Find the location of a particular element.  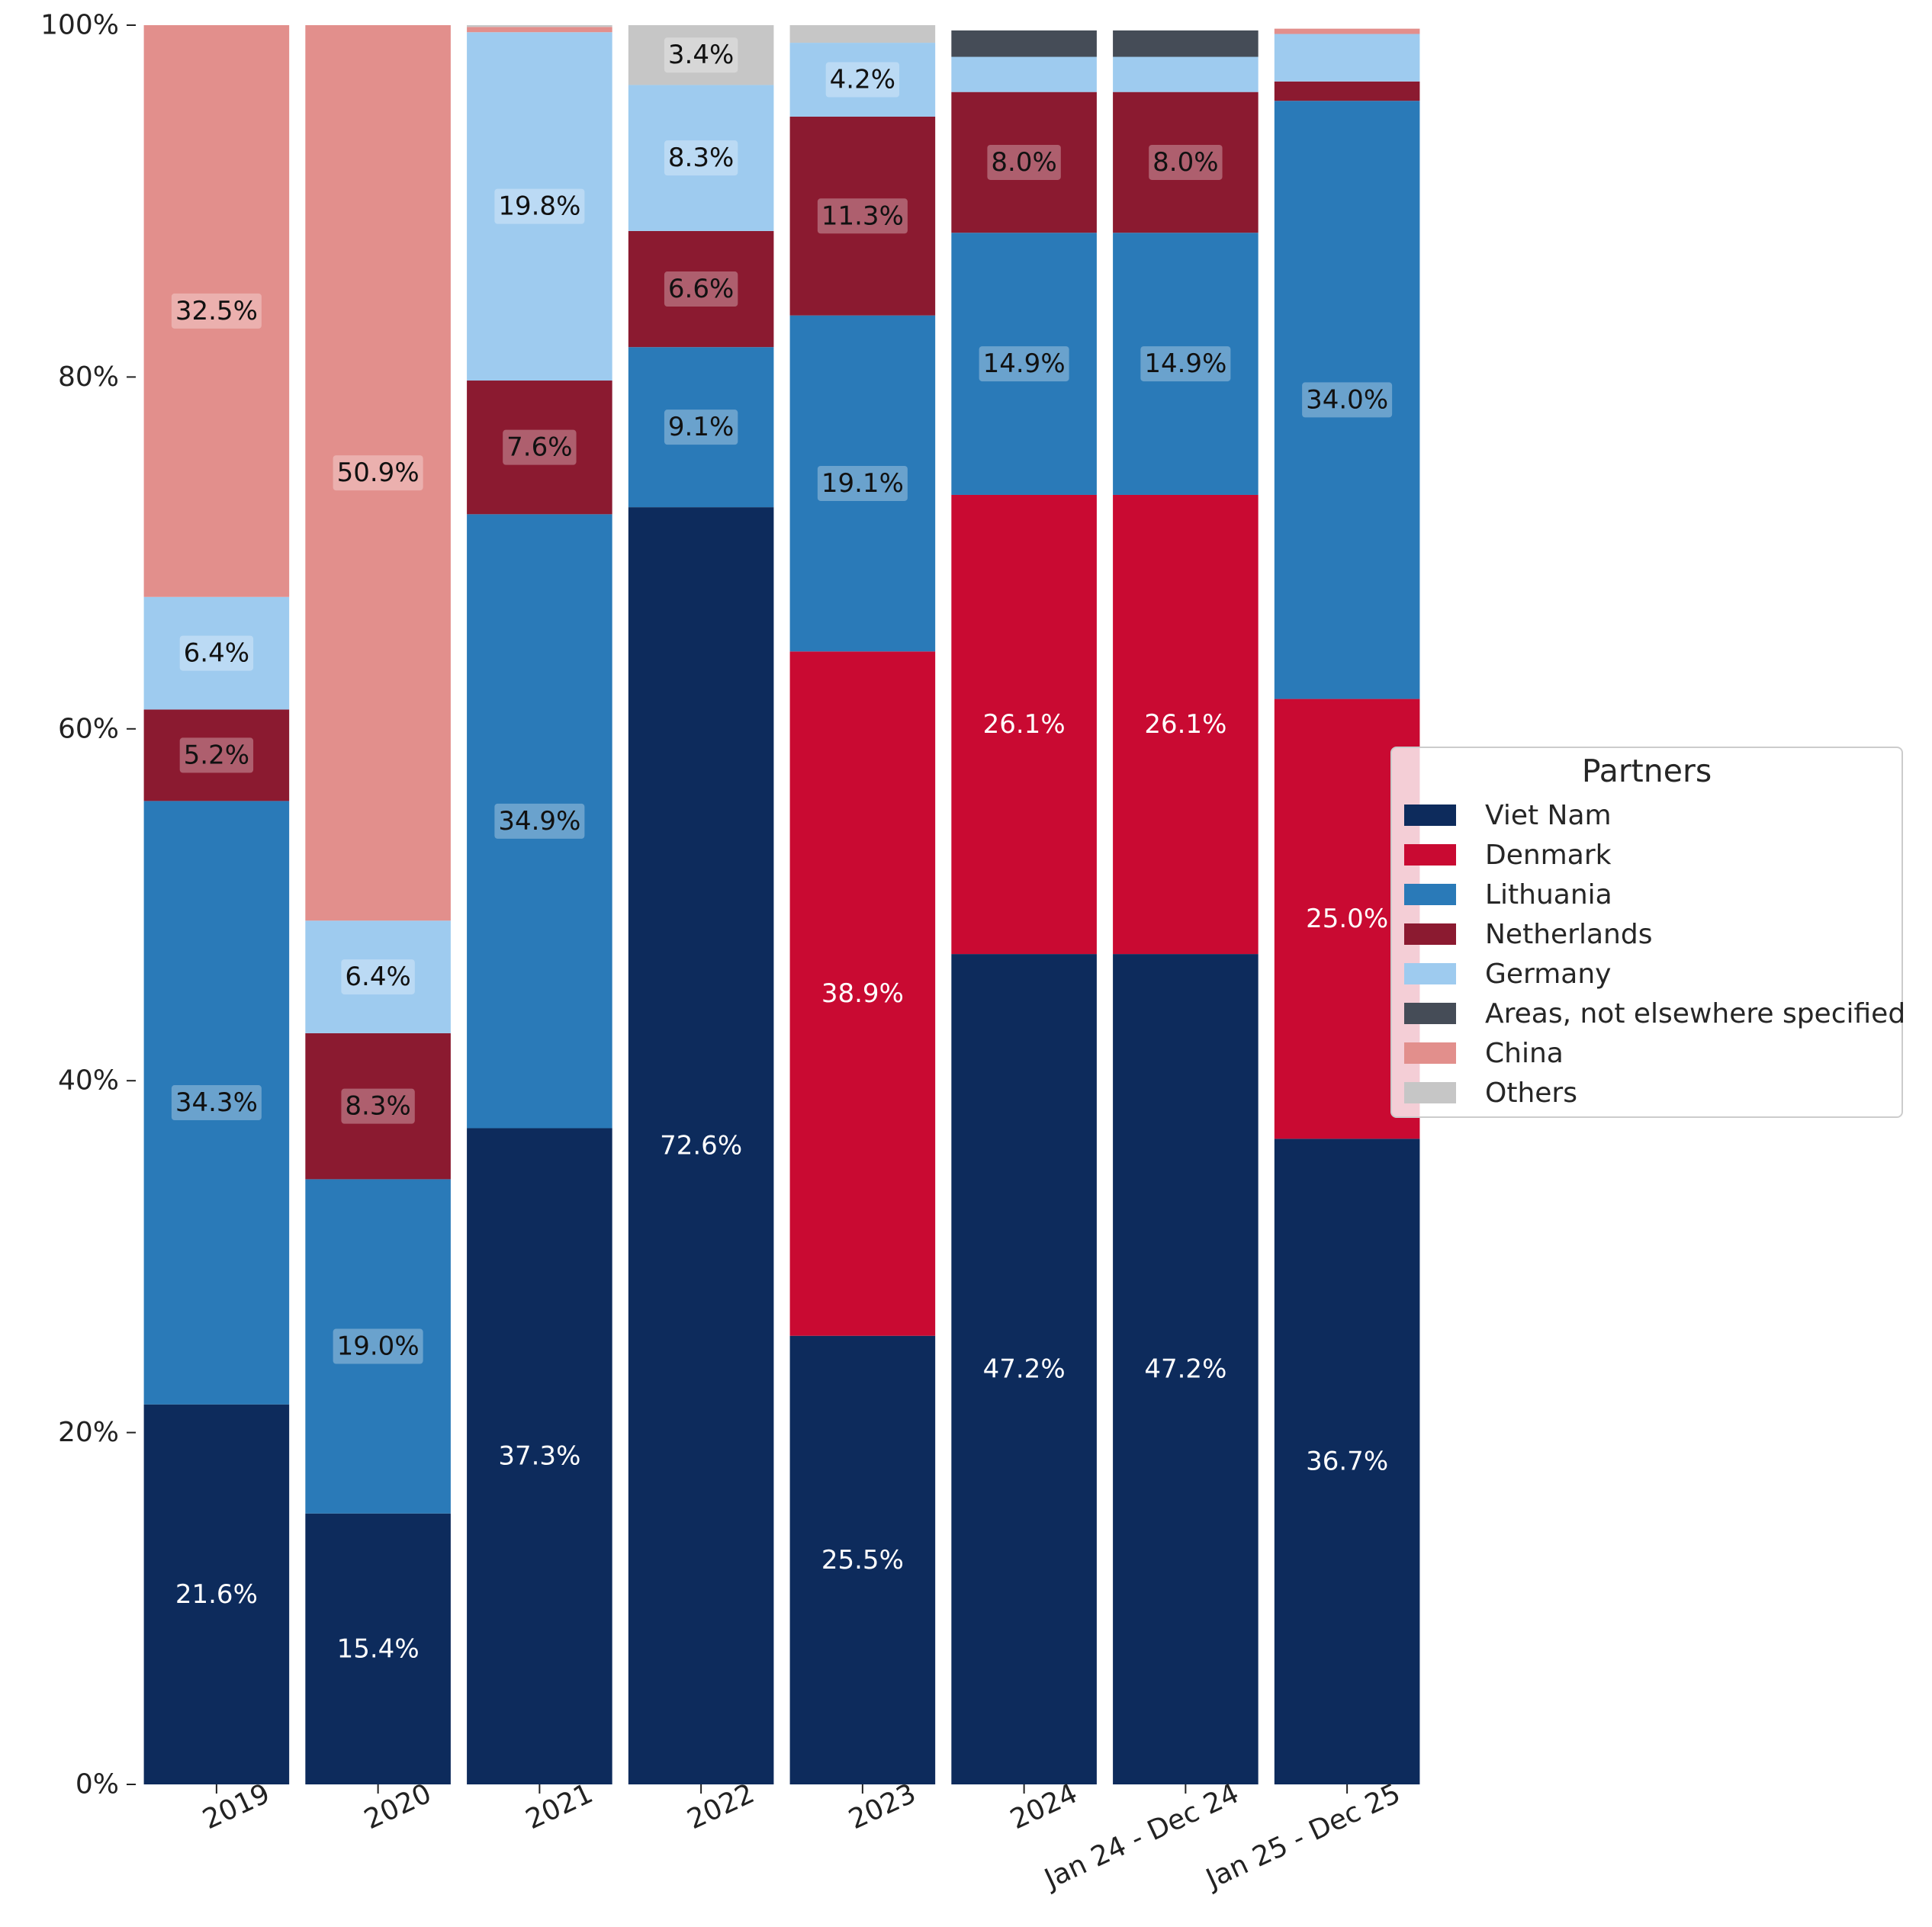

y-tick-label-3: 60% is located at coordinates (88, 729).